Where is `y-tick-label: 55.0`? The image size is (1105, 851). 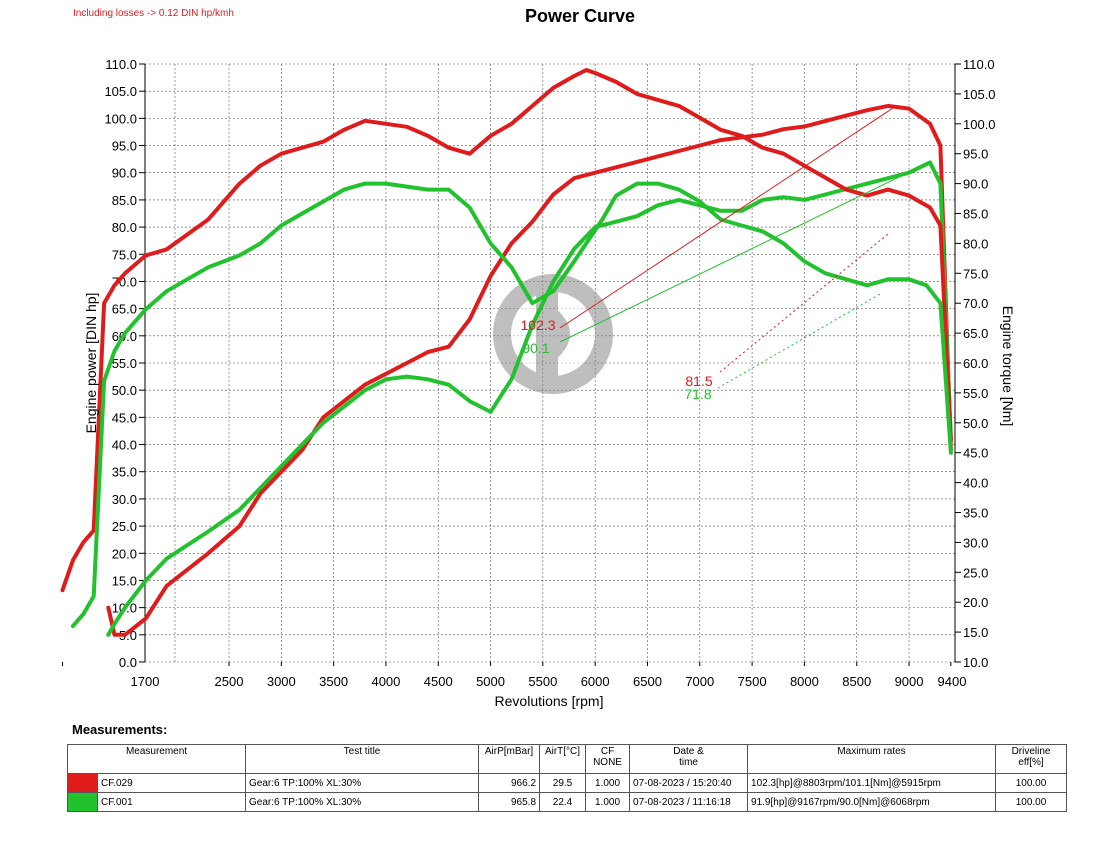
y-tick-label: 55.0 is located at coordinates (124, 363).